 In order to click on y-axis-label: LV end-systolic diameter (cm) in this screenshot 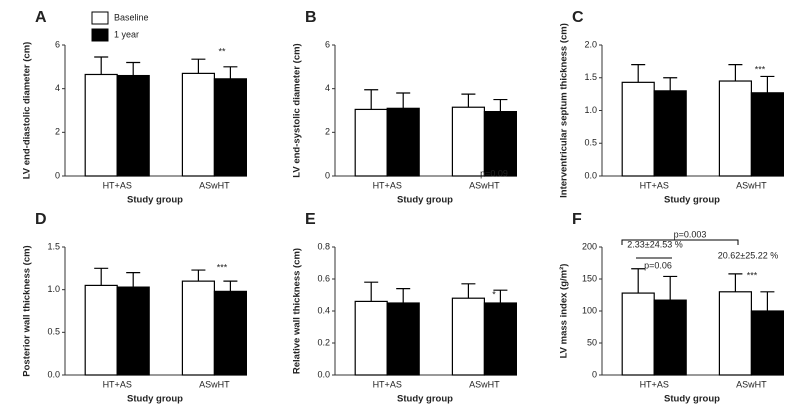, I will do `click(297, 110)`.